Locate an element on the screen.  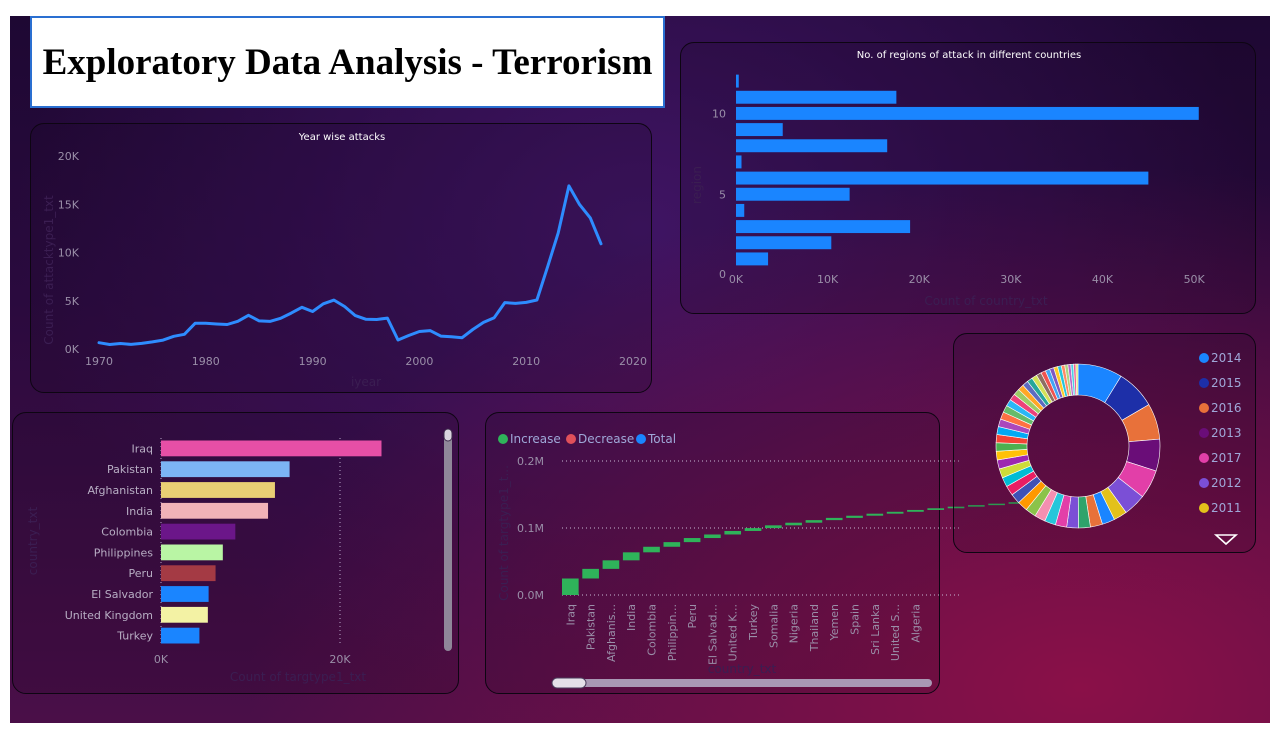
legend-more-icon is located at coordinates (1226, 540).